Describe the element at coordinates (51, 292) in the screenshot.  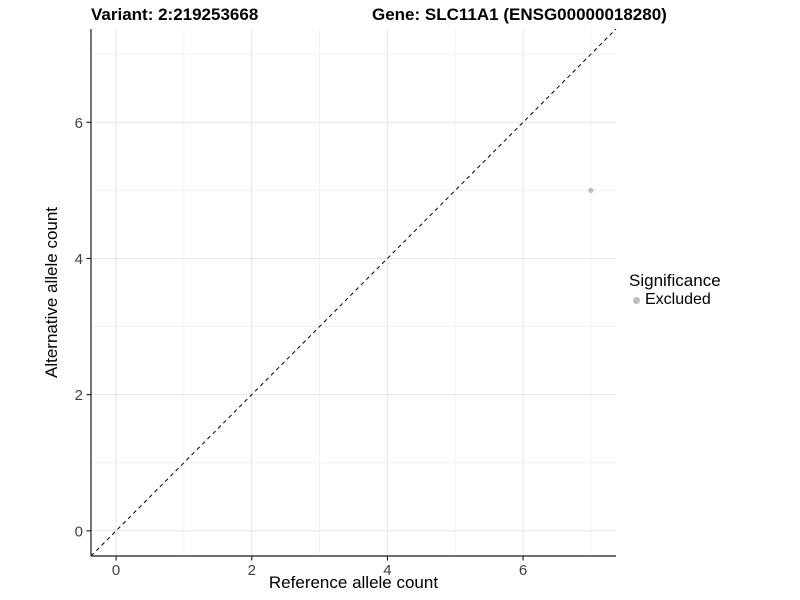
I see `y-axis-title: Alternative allele count` at that location.